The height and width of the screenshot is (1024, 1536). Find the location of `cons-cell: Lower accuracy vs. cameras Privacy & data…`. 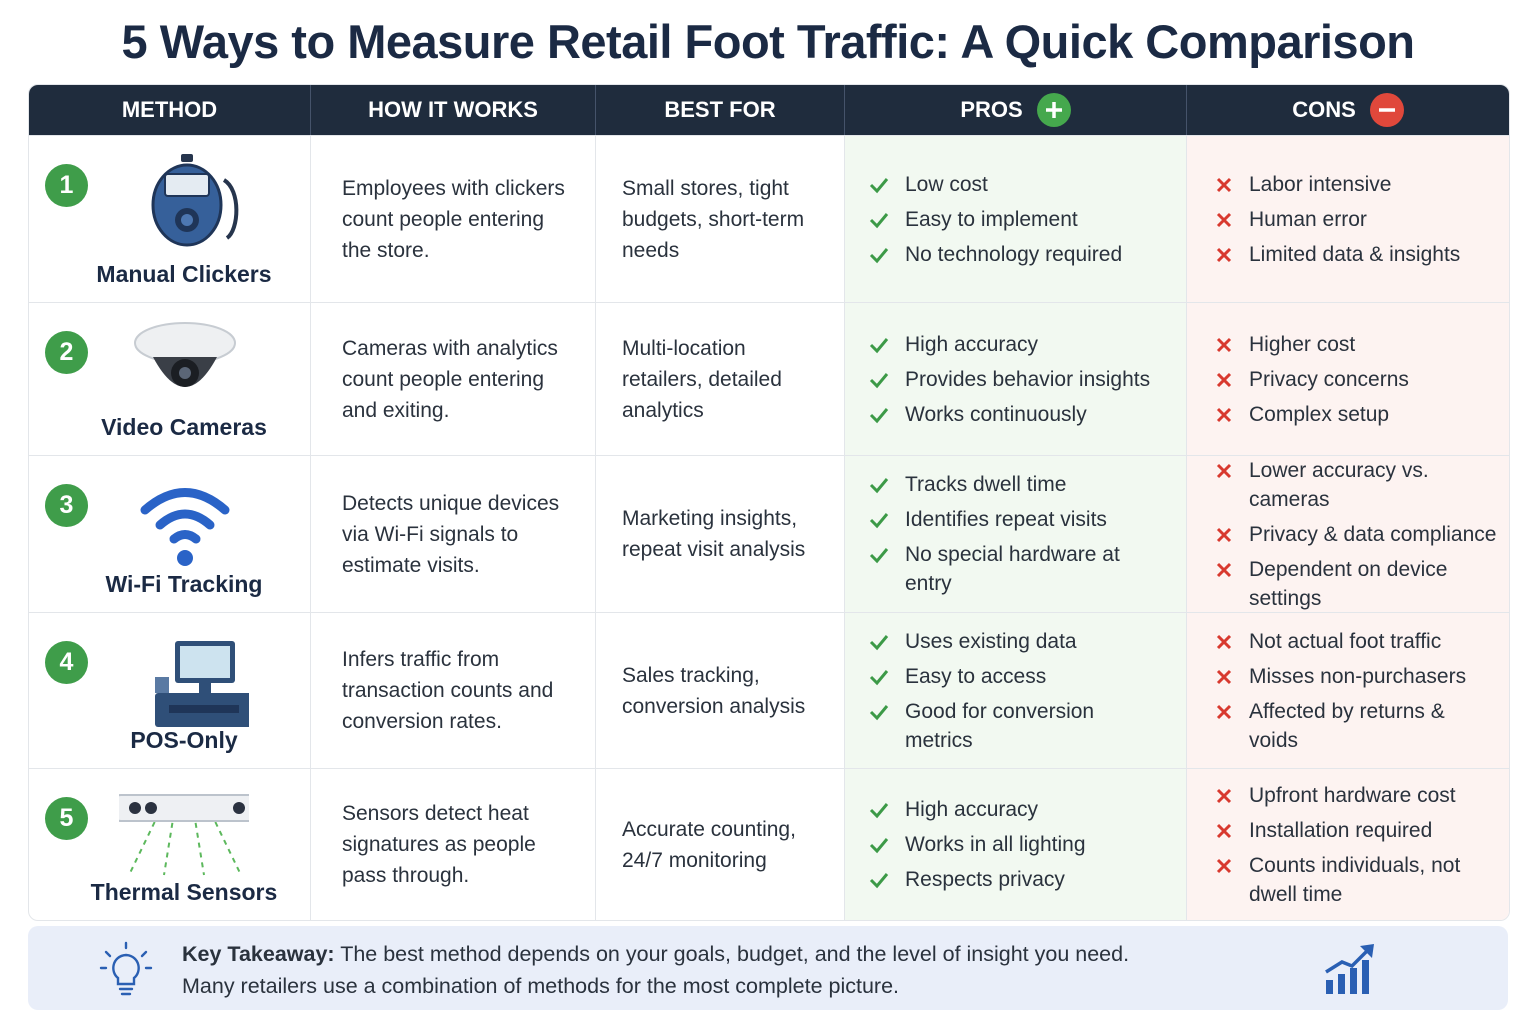

cons-cell: Lower accuracy vs. cameras Privacy & data… is located at coordinates (1348, 534).